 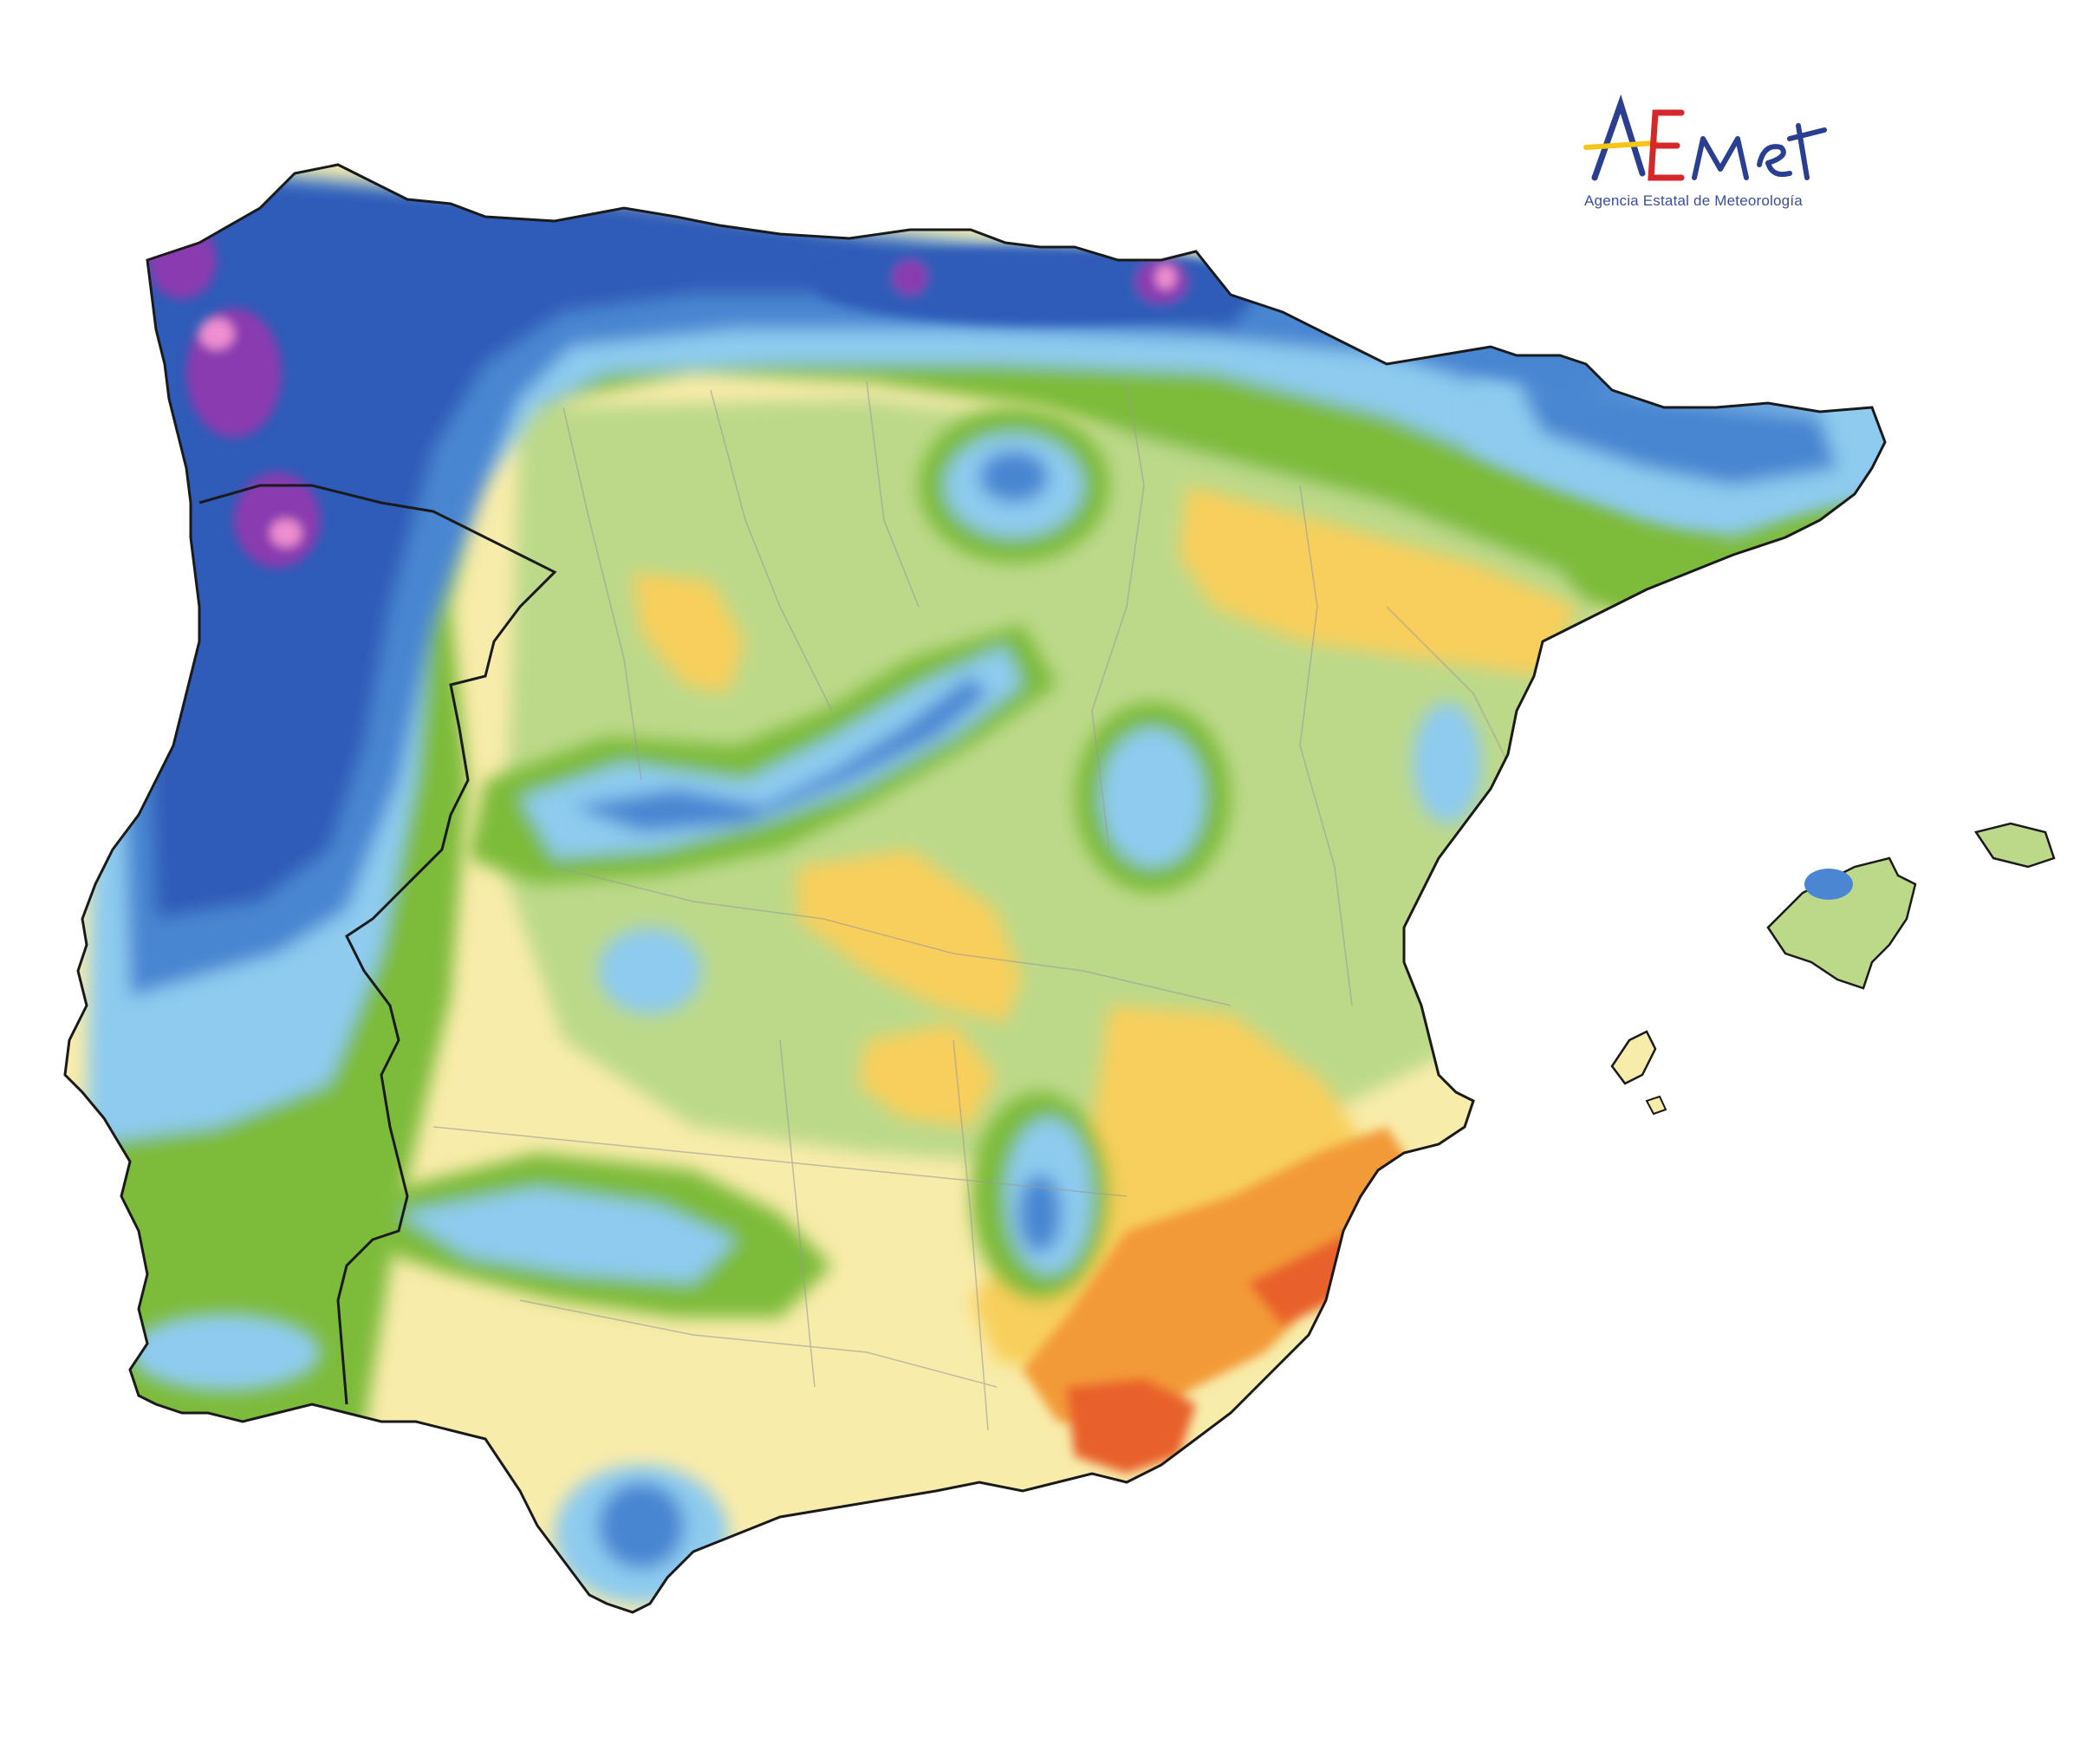 I want to click on zone-orange-southeast, so click(x=1222, y=1278).